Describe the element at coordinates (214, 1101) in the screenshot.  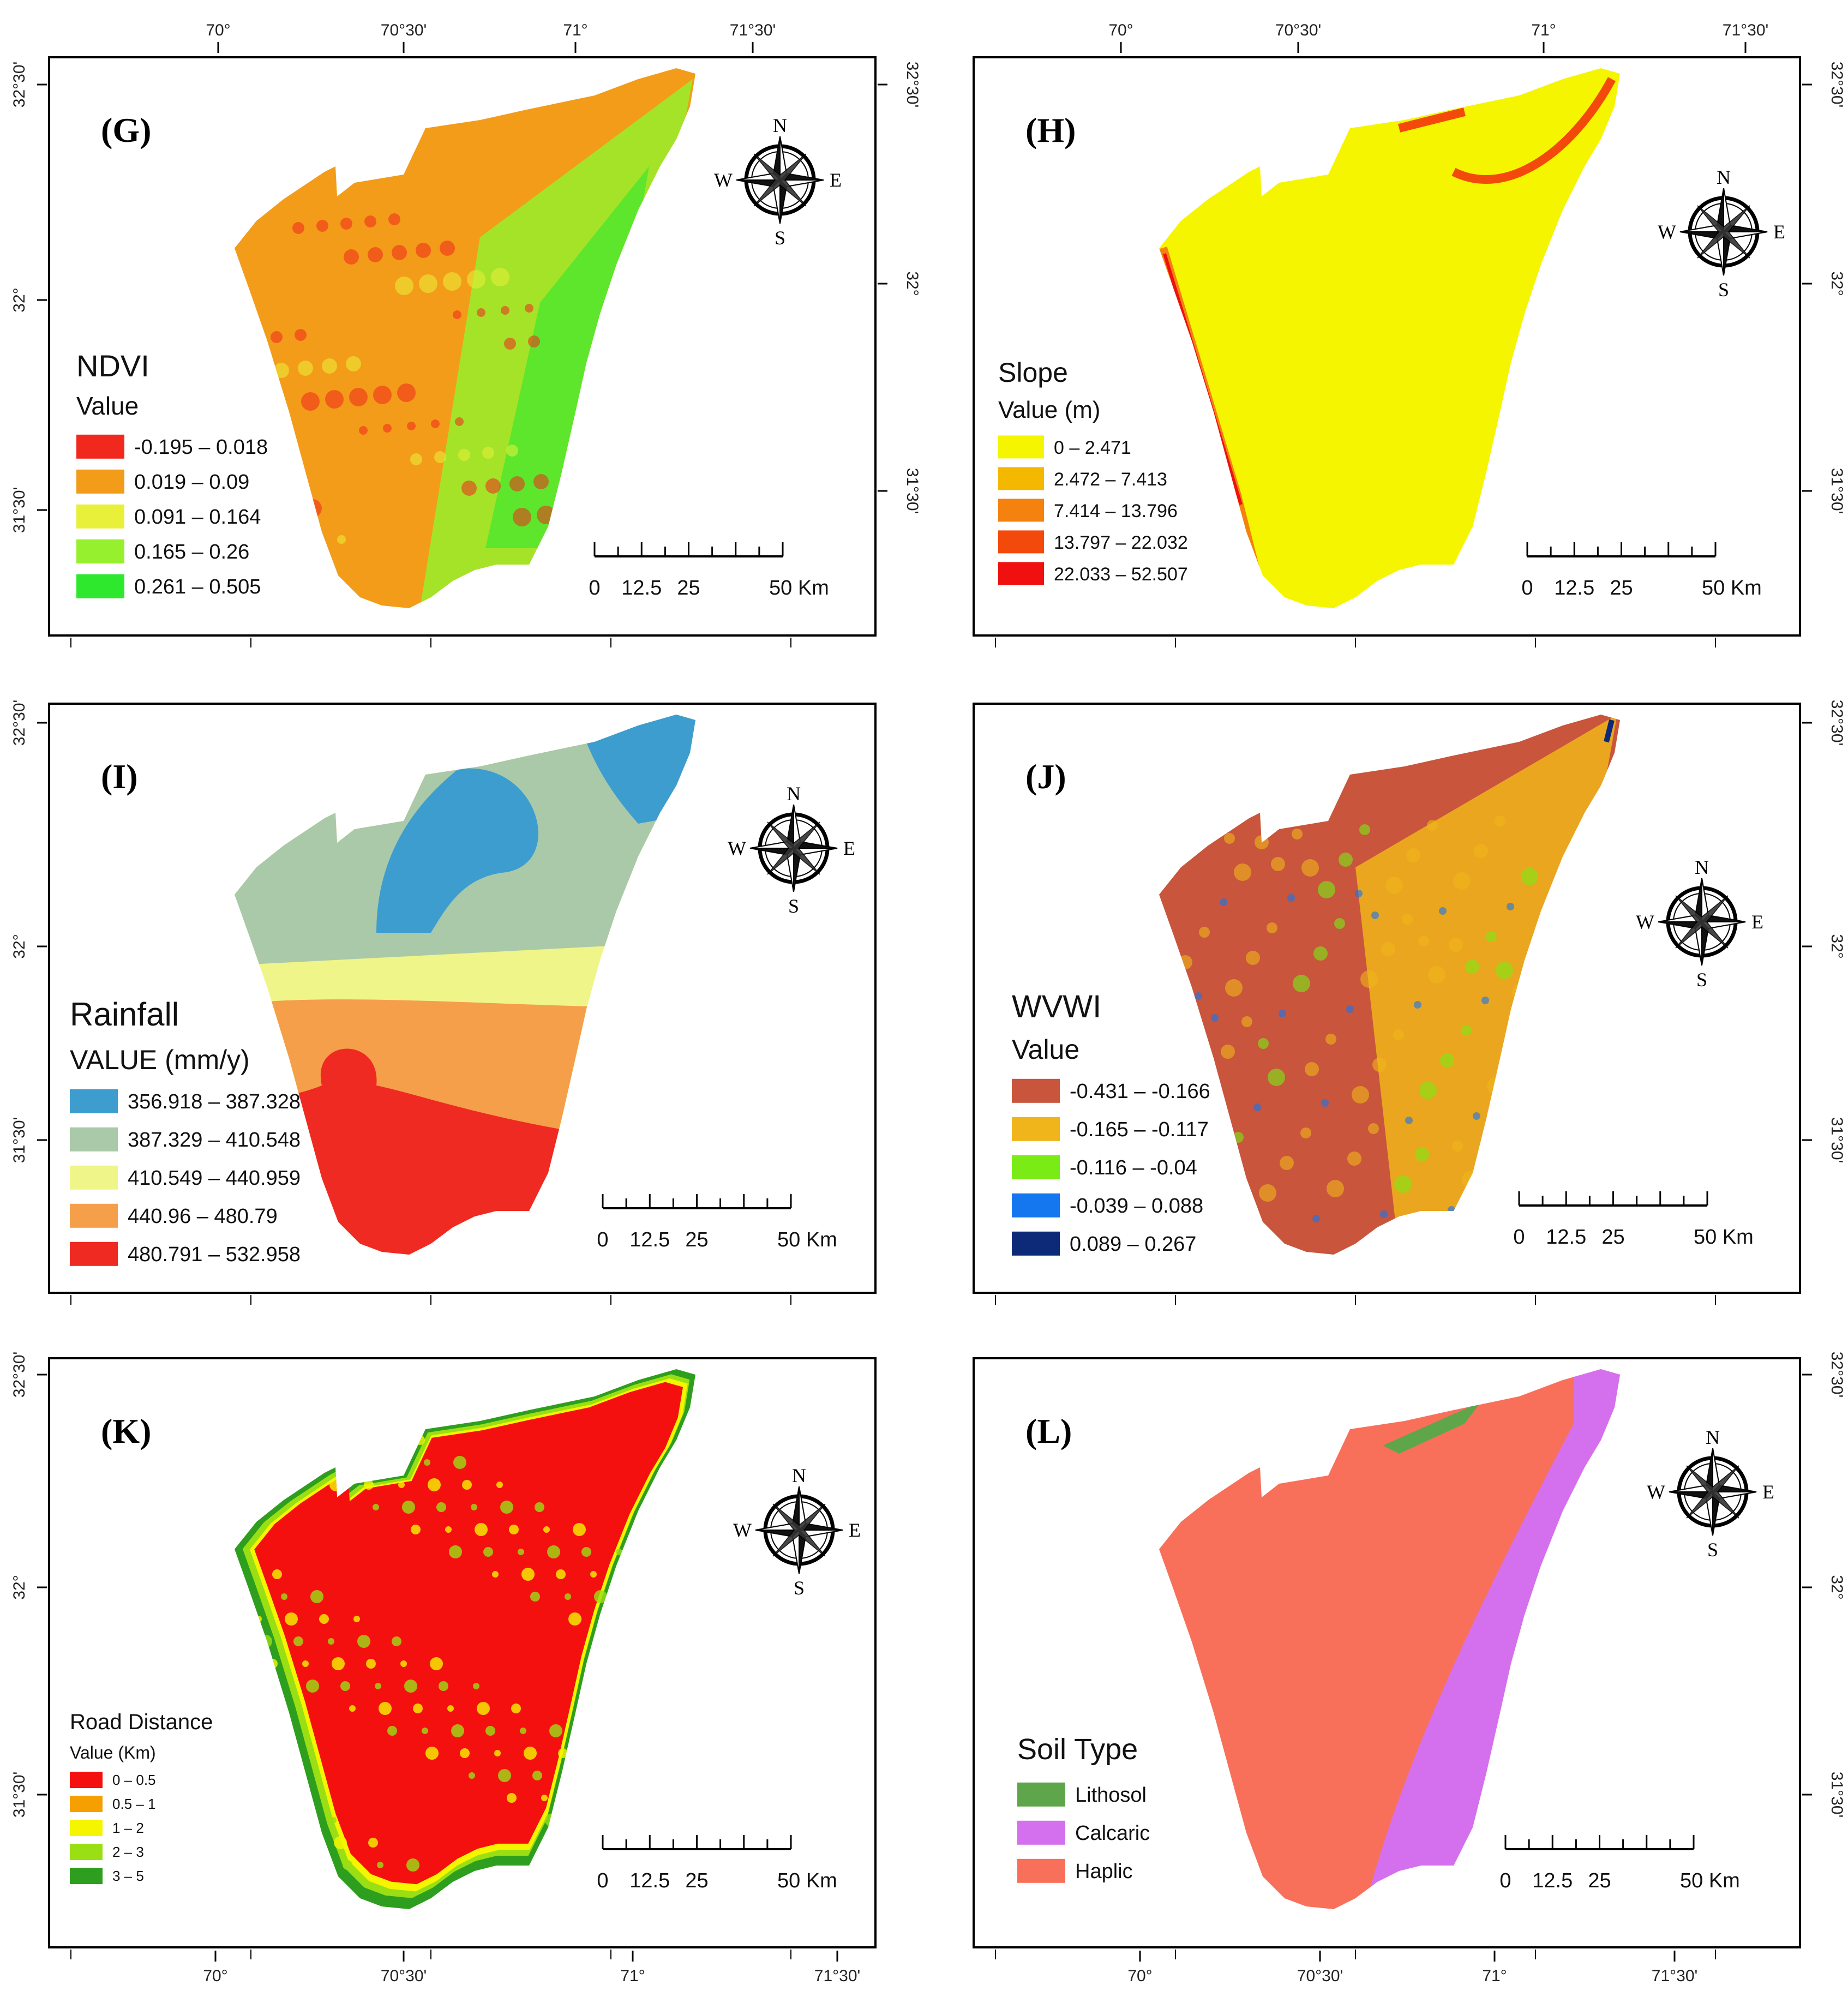
I see `legend-item-label: 356.918 – 387.328` at that location.